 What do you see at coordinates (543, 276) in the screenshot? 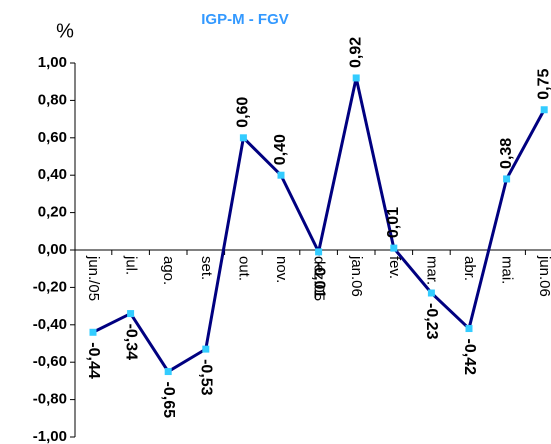
I see `x-tick-label: jun.06` at bounding box center [543, 276].